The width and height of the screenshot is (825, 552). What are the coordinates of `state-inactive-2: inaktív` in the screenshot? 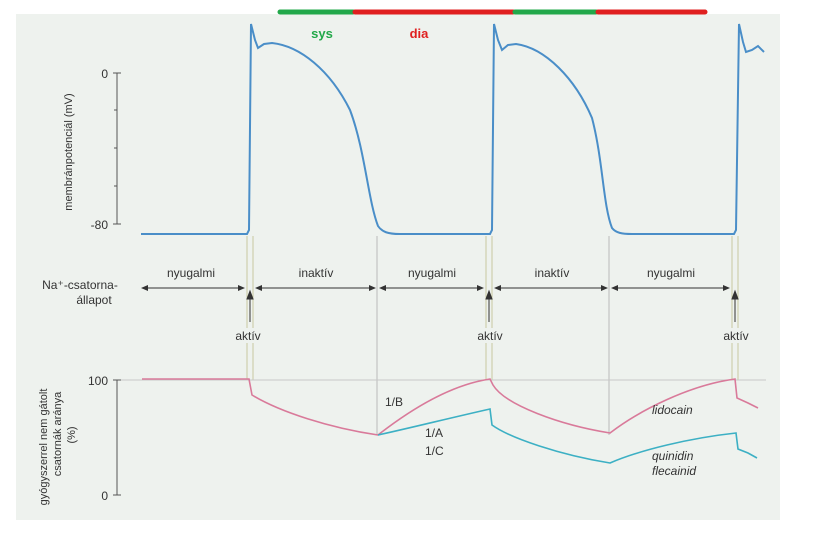 It's located at (552, 273).